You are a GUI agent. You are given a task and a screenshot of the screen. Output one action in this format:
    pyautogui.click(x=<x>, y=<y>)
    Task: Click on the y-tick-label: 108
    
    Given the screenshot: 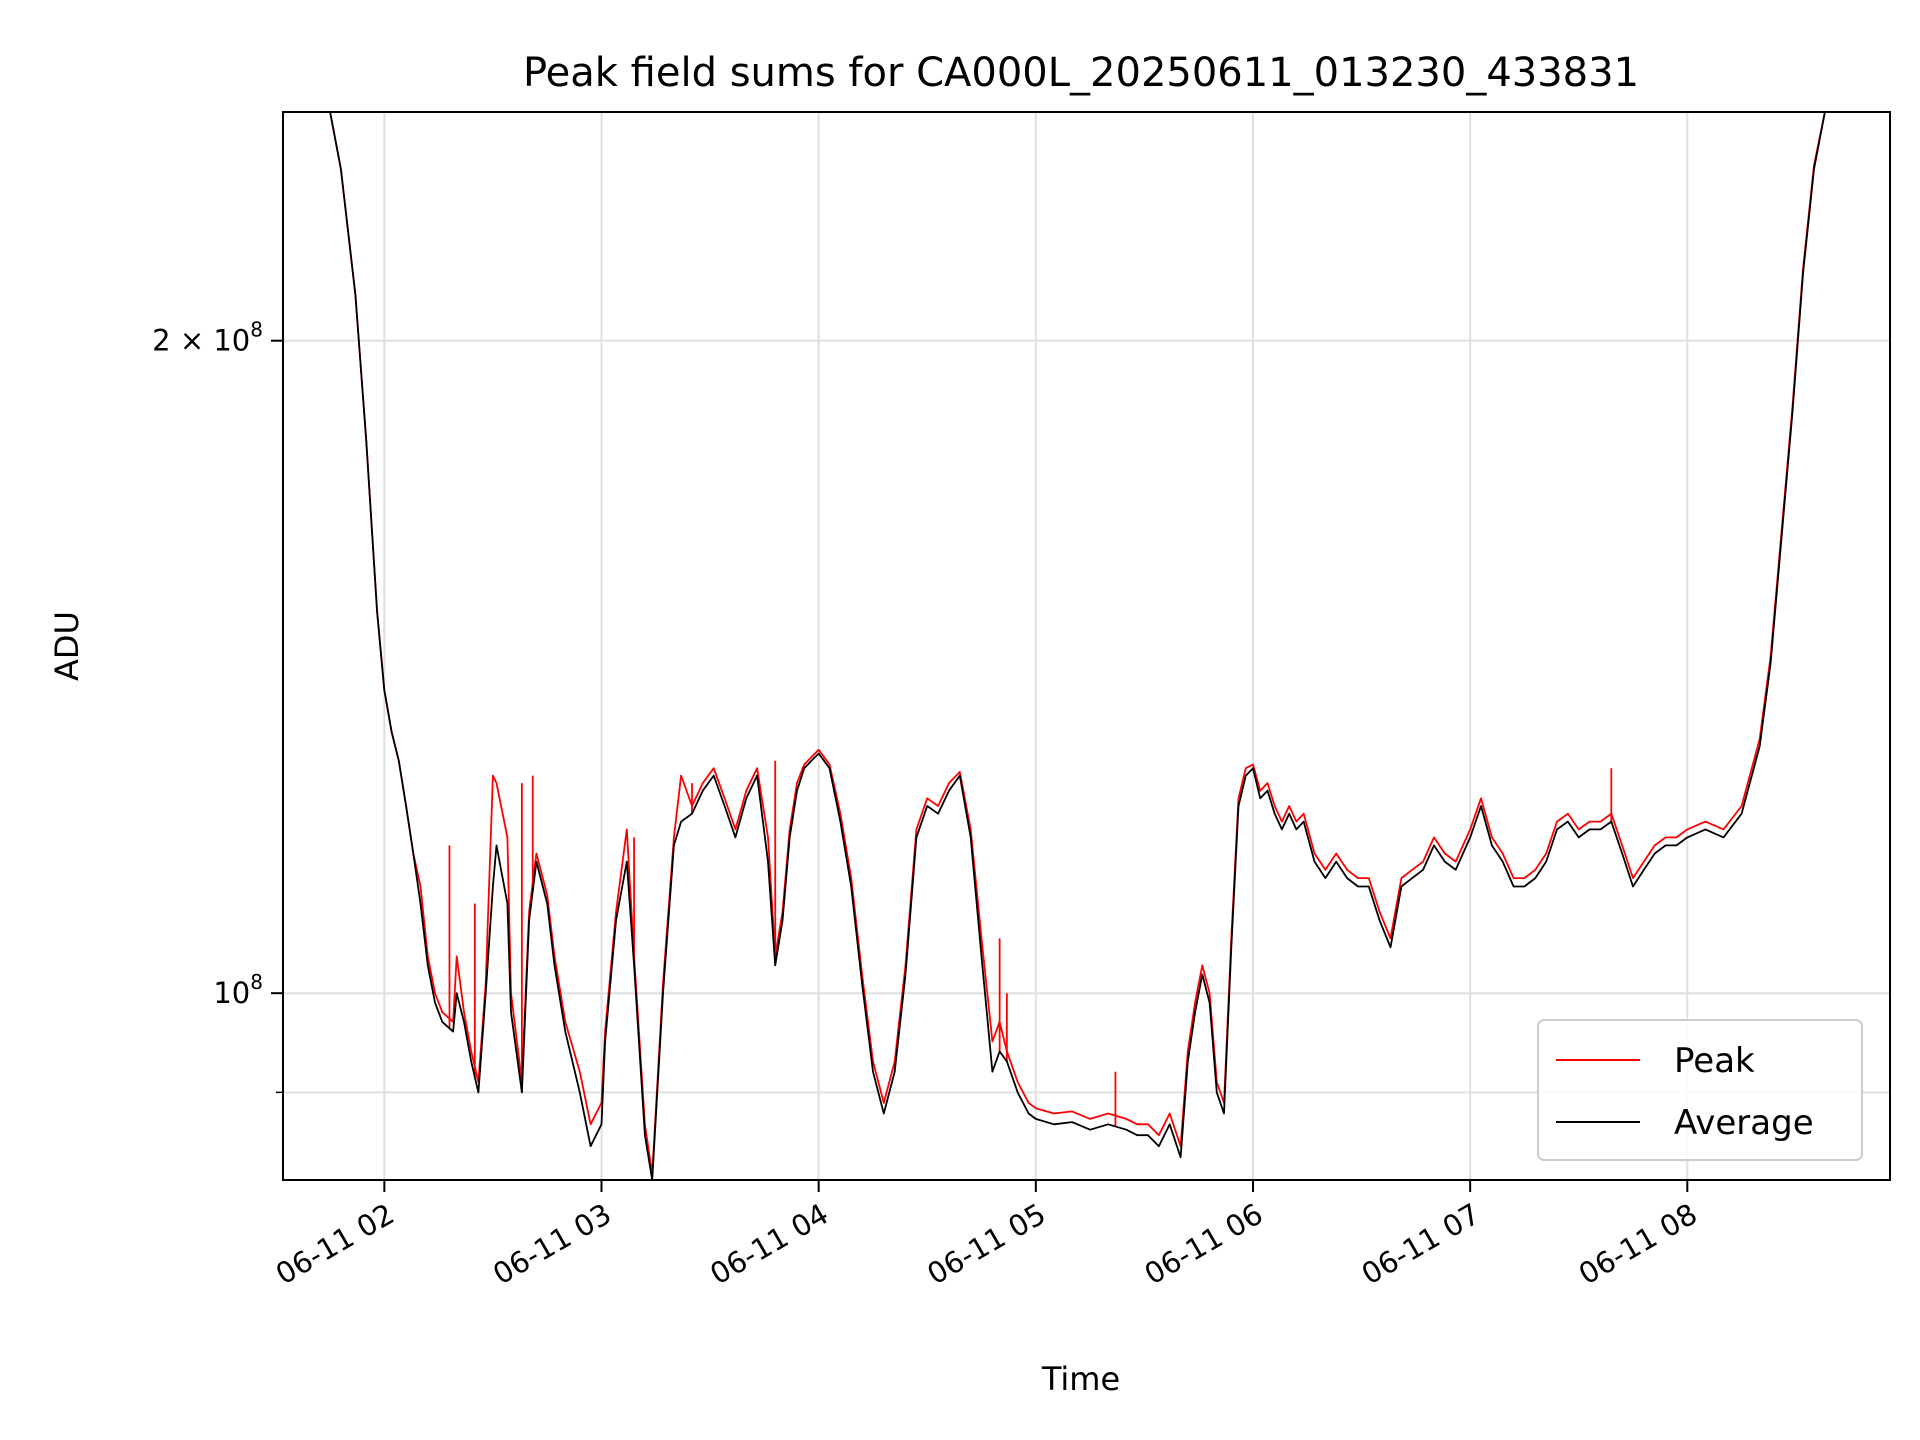 What is the action you would take?
    pyautogui.click(x=238, y=990)
    